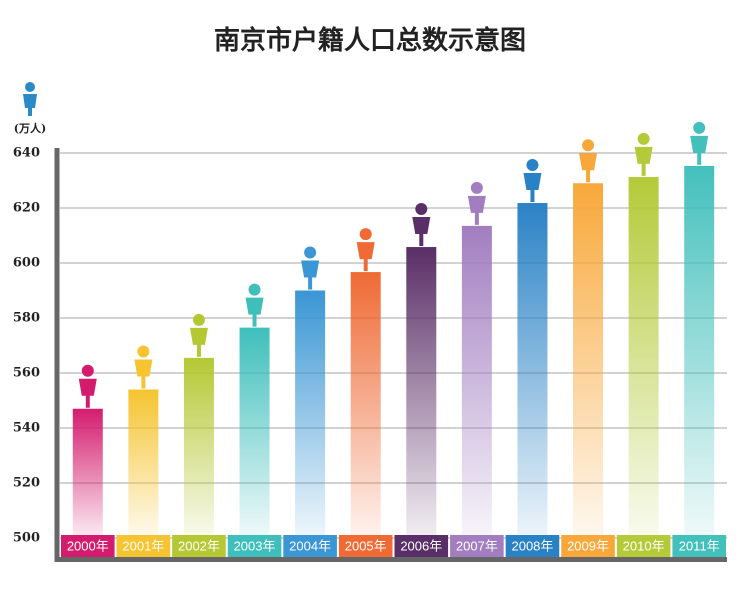 This screenshot has width=741, height=590. What do you see at coordinates (26, 538) in the screenshot?
I see `y-tick-label: 500` at bounding box center [26, 538].